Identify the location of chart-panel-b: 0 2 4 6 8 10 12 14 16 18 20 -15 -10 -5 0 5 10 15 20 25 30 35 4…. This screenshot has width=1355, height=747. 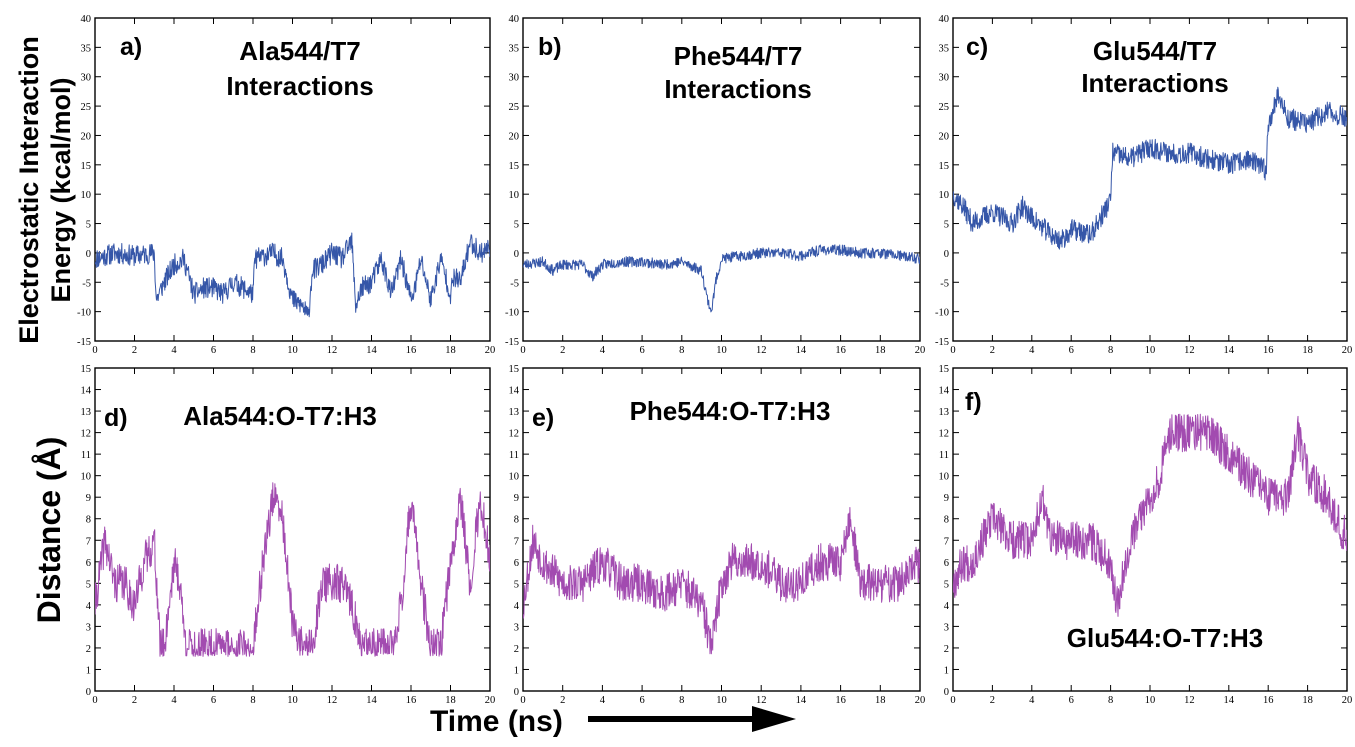
(715, 185).